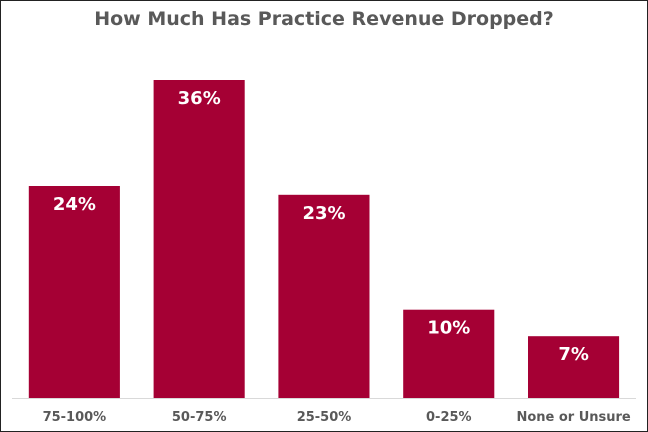  I want to click on data-label-1: 24%, so click(74, 204).